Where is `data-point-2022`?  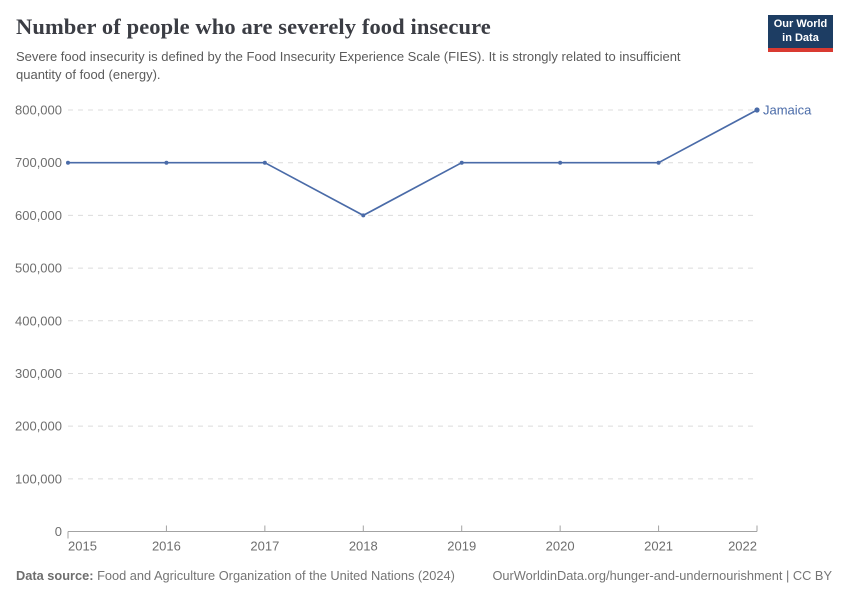
data-point-2022 is located at coordinates (757, 110).